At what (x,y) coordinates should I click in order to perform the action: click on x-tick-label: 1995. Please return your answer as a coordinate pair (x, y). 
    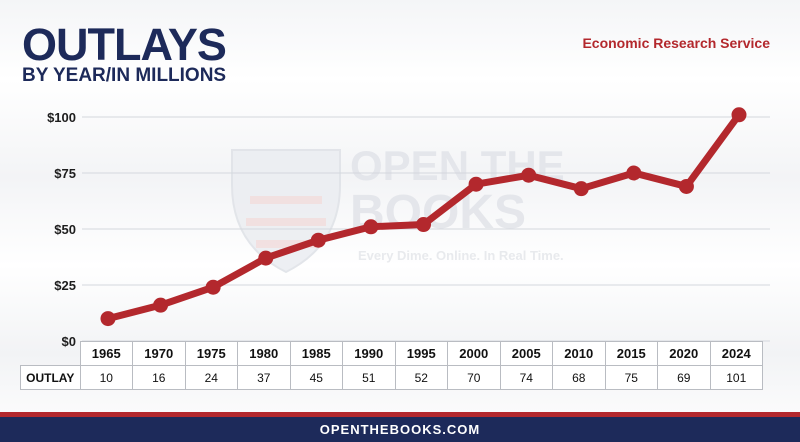
    Looking at the image, I should click on (421, 353).